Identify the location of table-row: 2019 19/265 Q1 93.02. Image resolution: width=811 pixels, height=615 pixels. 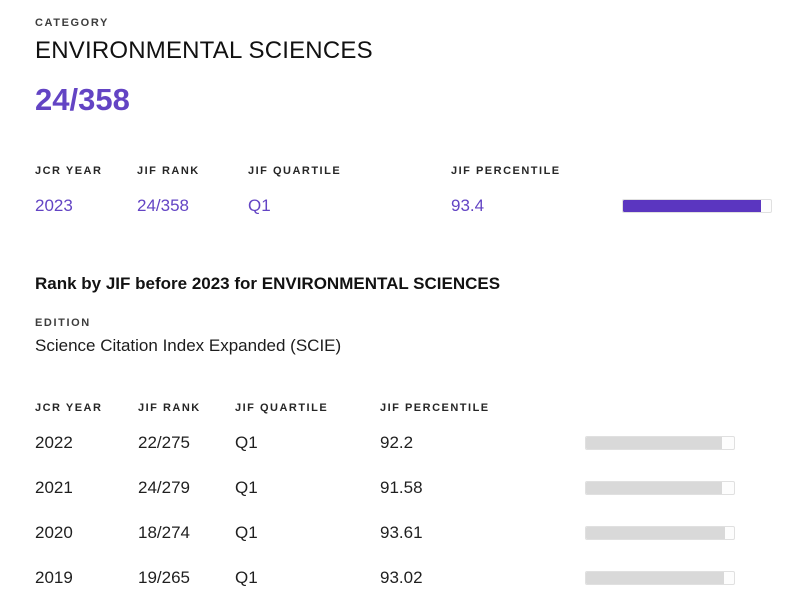
(423, 577).